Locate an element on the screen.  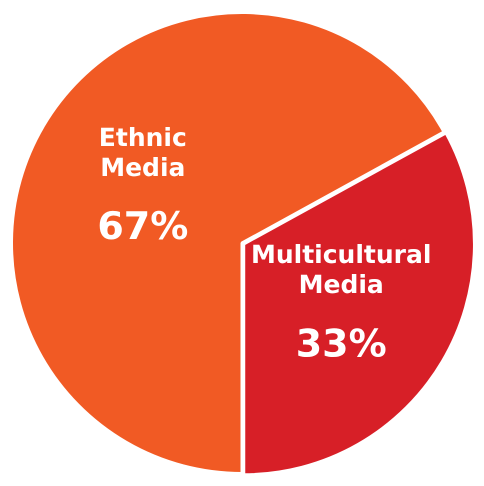
data-label: 33% is located at coordinates (341, 344).